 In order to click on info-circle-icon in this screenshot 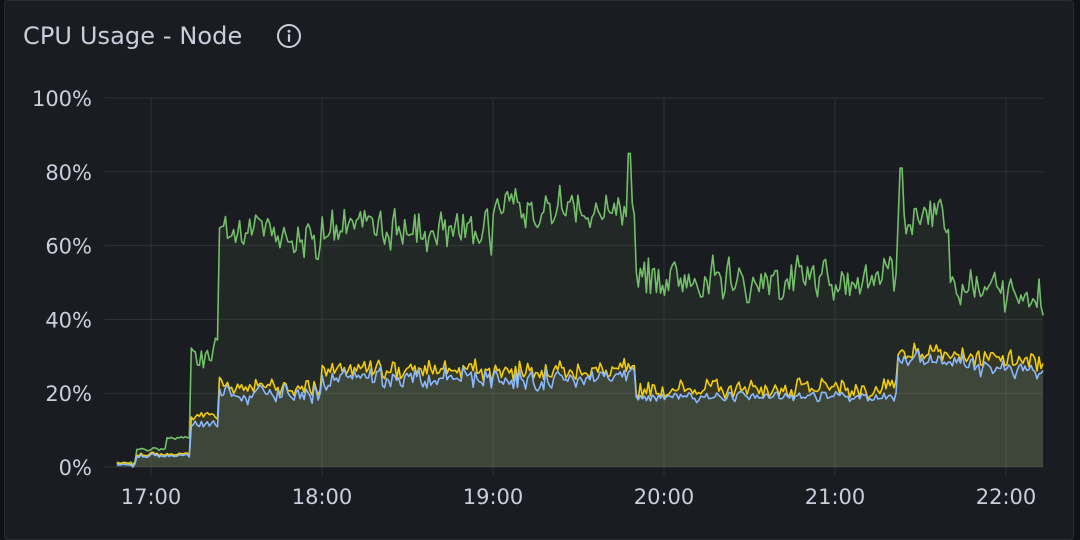, I will do `click(289, 36)`.